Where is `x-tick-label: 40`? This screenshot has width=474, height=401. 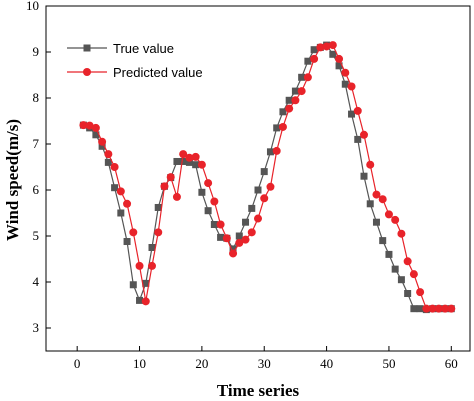
x-tick-label: 40 is located at coordinates (326, 363).